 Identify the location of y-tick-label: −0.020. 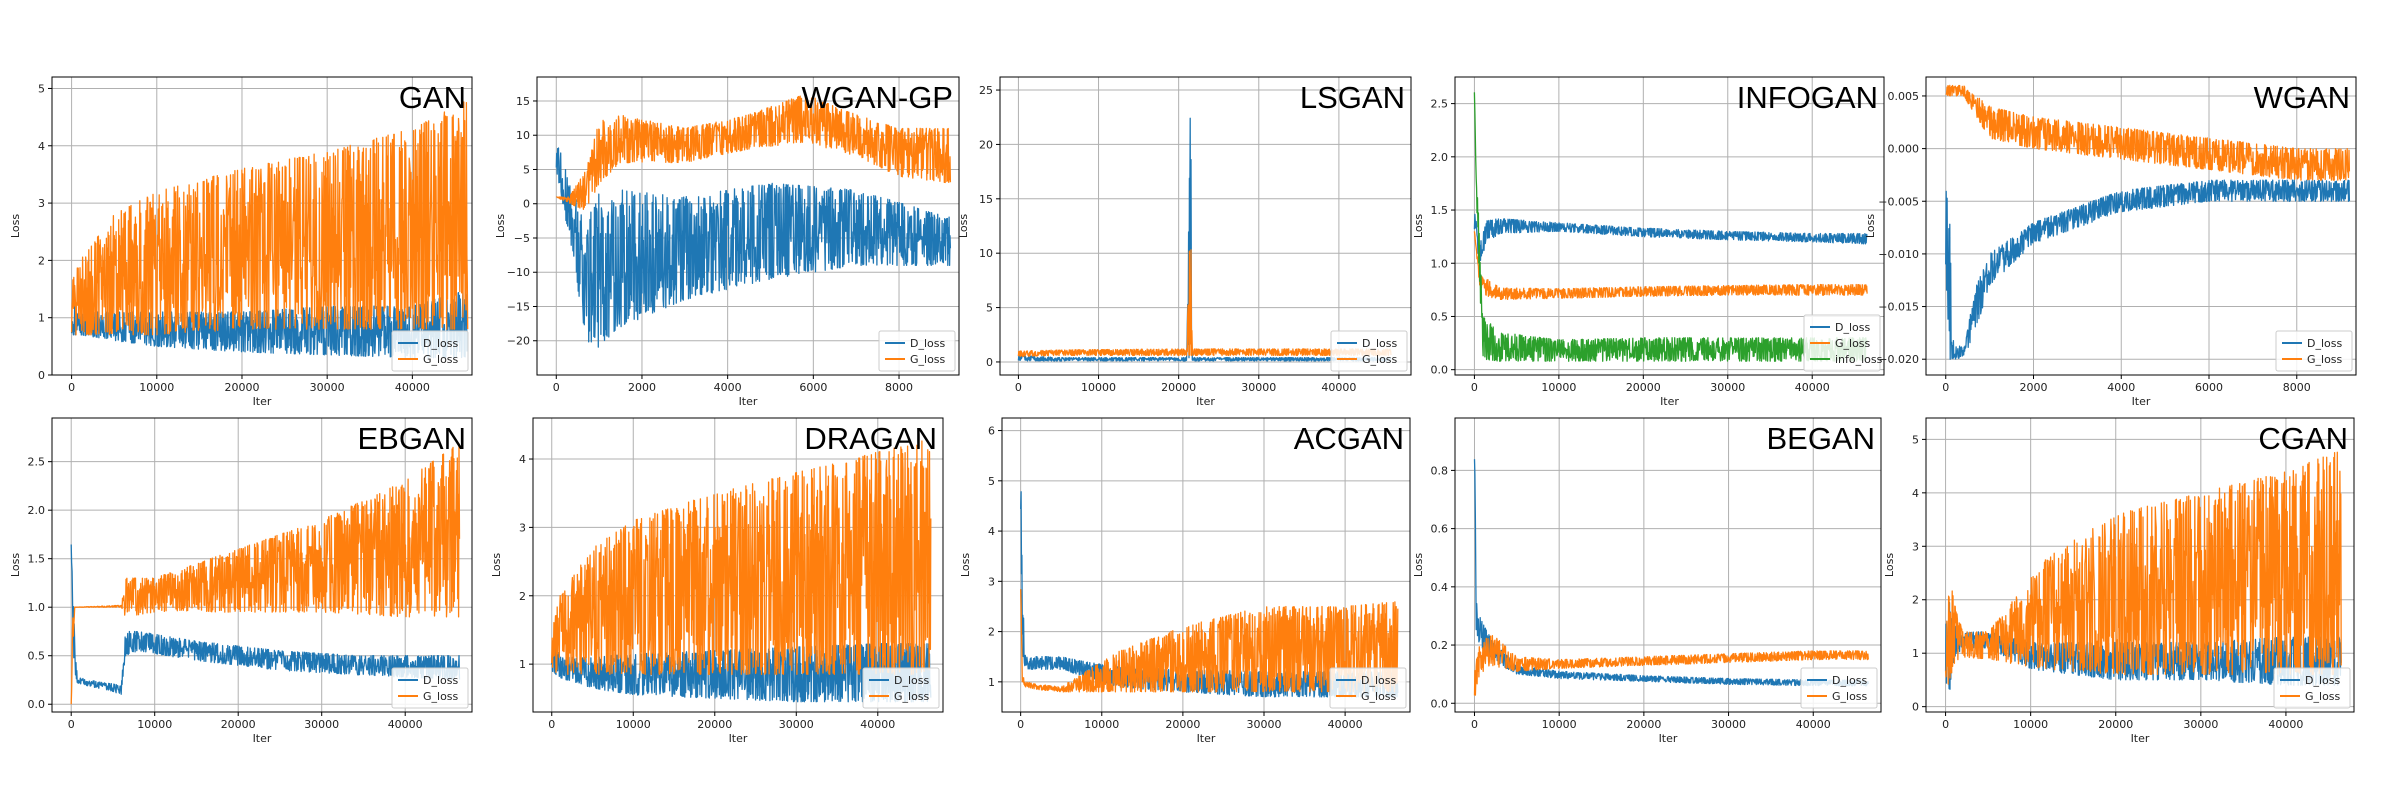
(1898, 359).